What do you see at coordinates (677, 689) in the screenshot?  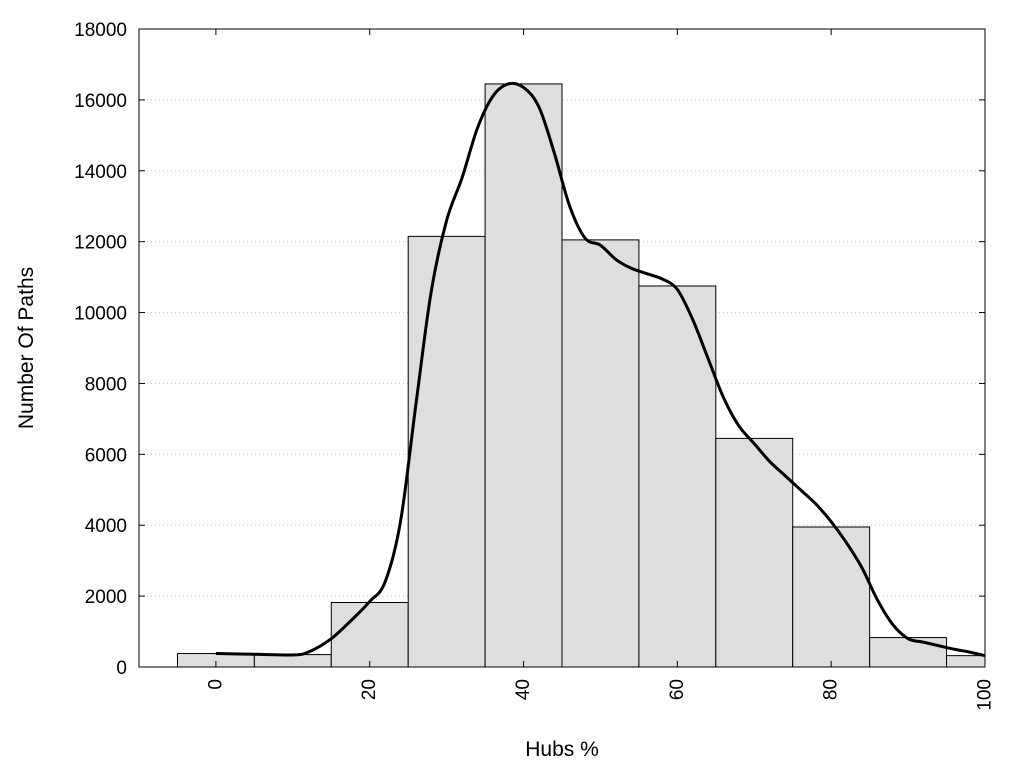 I see `x-tick-label: 60` at bounding box center [677, 689].